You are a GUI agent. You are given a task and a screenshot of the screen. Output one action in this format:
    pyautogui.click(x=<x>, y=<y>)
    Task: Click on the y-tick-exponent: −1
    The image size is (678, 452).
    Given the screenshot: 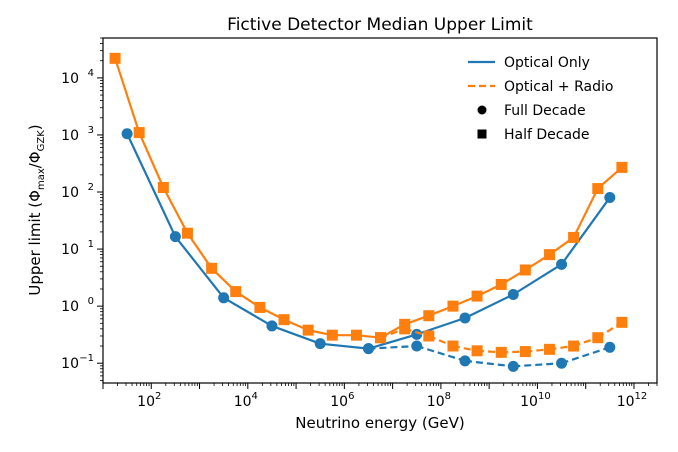 What is the action you would take?
    pyautogui.click(x=86, y=358)
    